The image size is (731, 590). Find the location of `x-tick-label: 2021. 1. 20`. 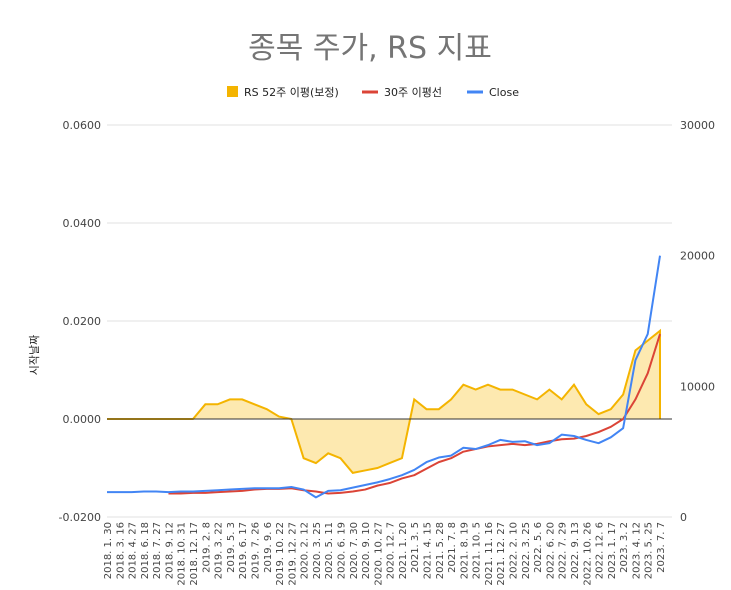

x-tick-label: 2021. 1. 20 is located at coordinates (403, 550).